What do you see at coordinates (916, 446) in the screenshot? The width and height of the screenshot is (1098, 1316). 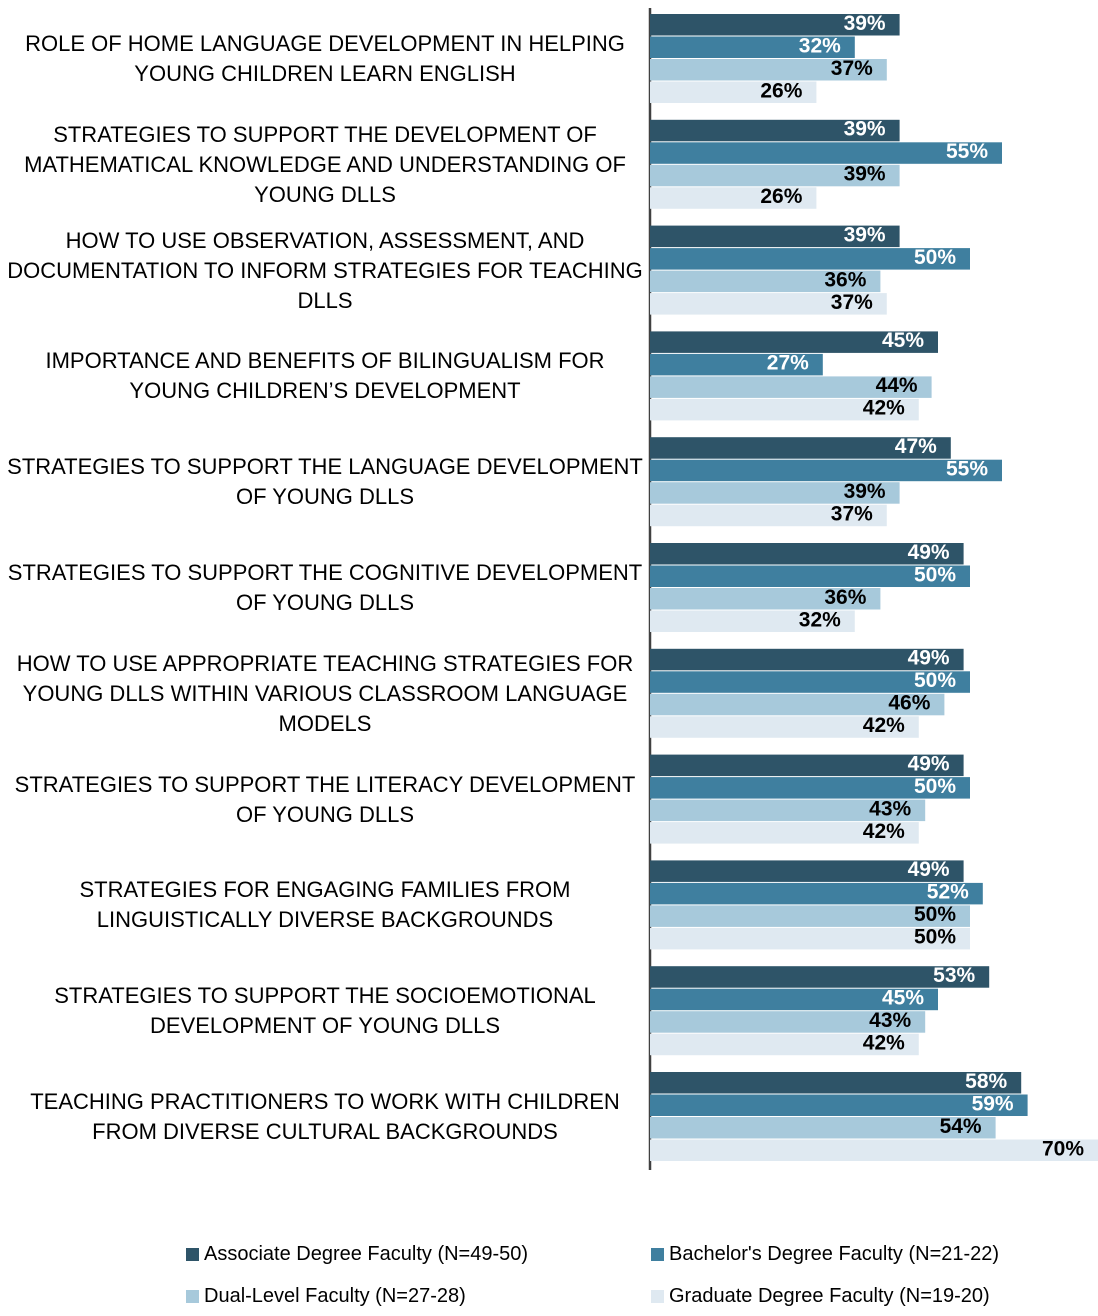 I see `value-label: 47%` at bounding box center [916, 446].